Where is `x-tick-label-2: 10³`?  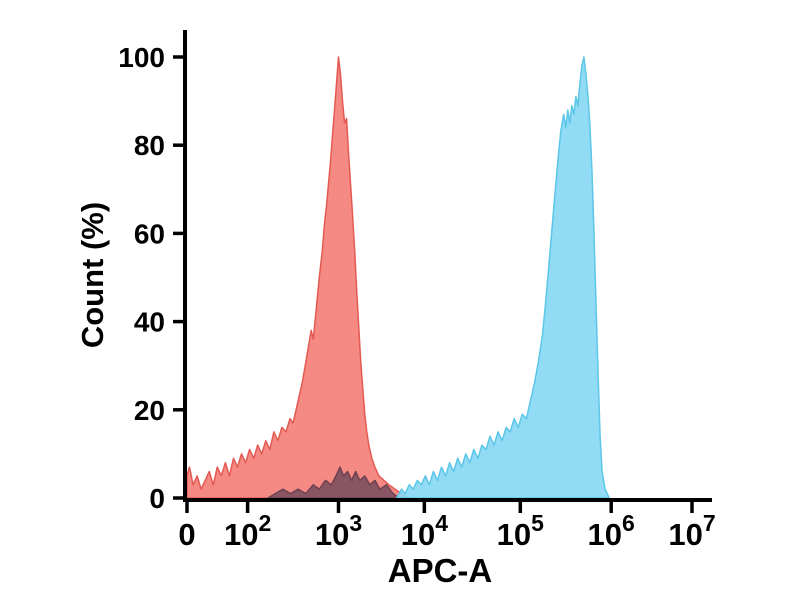 x-tick-label-2: 10³ is located at coordinates (338, 531).